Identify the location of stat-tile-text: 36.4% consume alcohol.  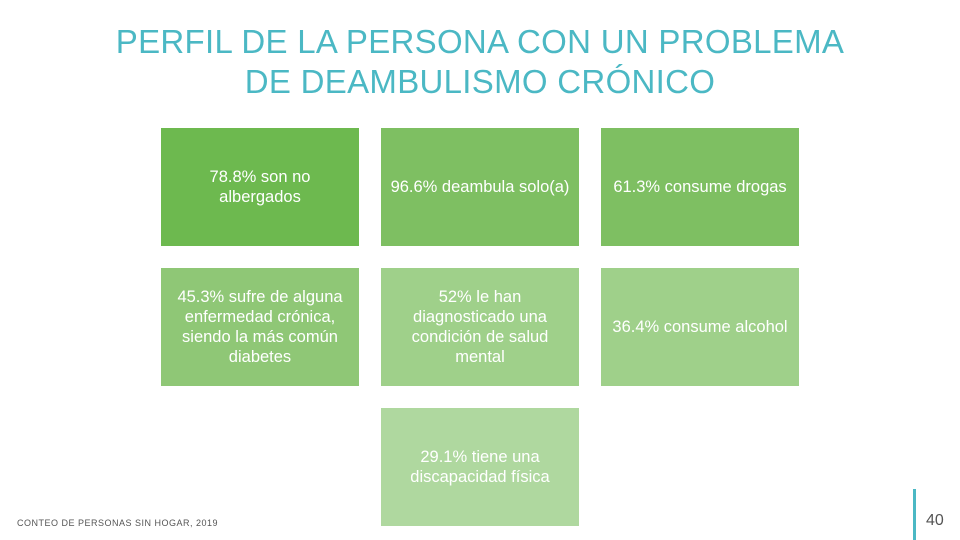
(700, 327).